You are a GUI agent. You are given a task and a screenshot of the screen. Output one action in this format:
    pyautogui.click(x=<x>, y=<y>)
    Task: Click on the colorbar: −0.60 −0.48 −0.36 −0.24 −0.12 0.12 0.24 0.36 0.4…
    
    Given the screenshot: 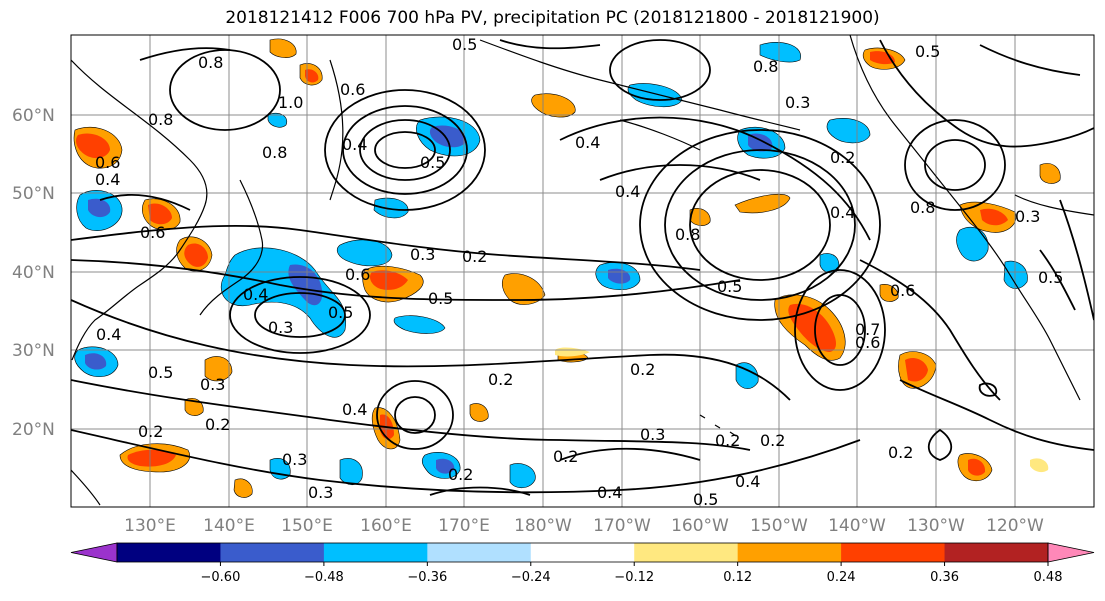 What is the action you would take?
    pyautogui.click(x=582, y=563)
    